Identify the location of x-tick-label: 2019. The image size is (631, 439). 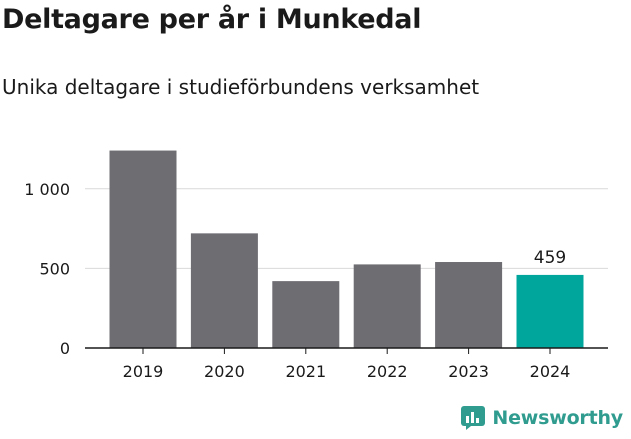
(143, 371).